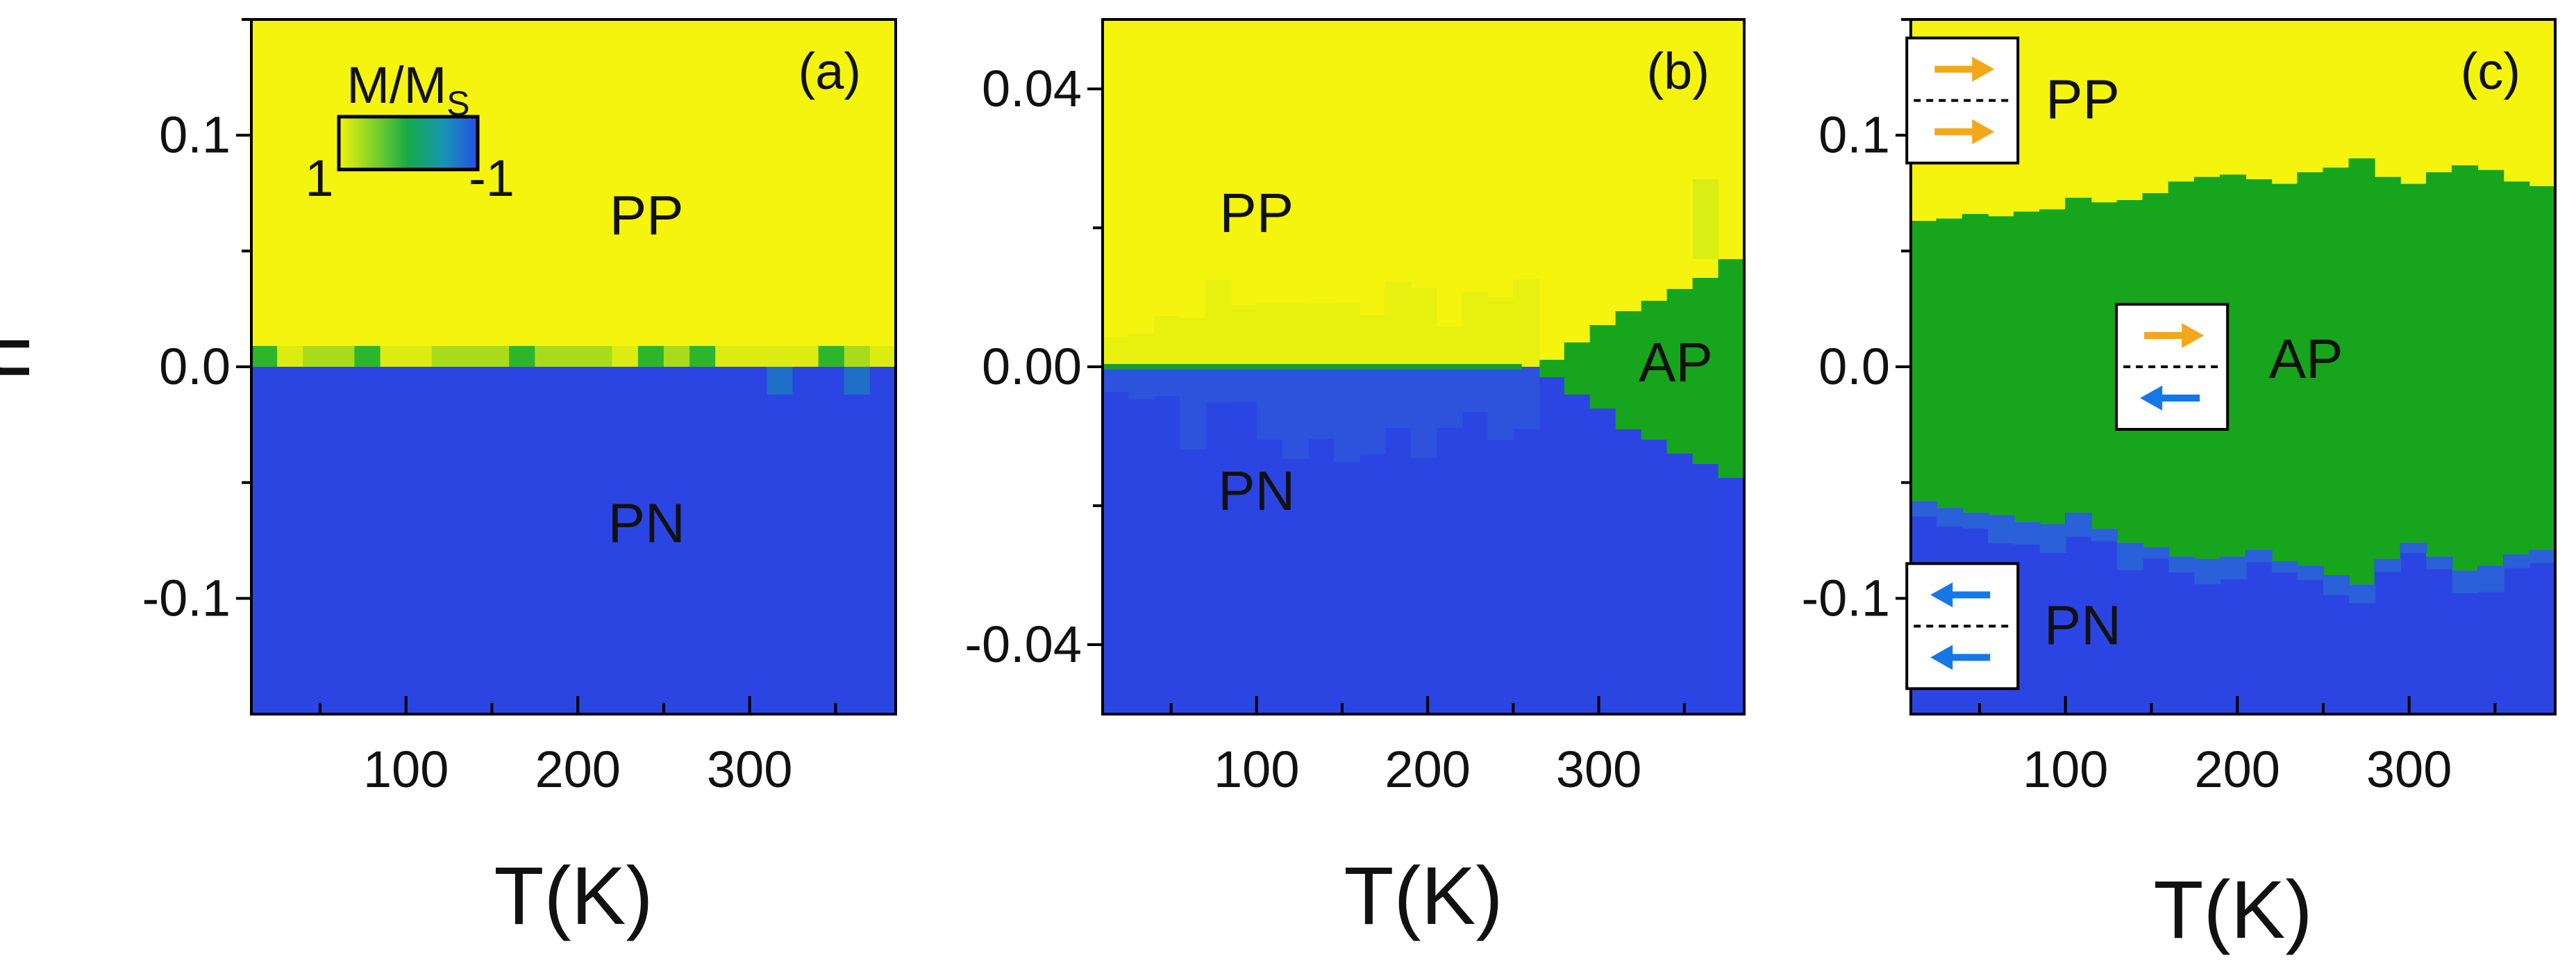 The height and width of the screenshot is (976, 2576). Describe the element at coordinates (406, 769) in the screenshot. I see `x-tick-label: 100` at that location.